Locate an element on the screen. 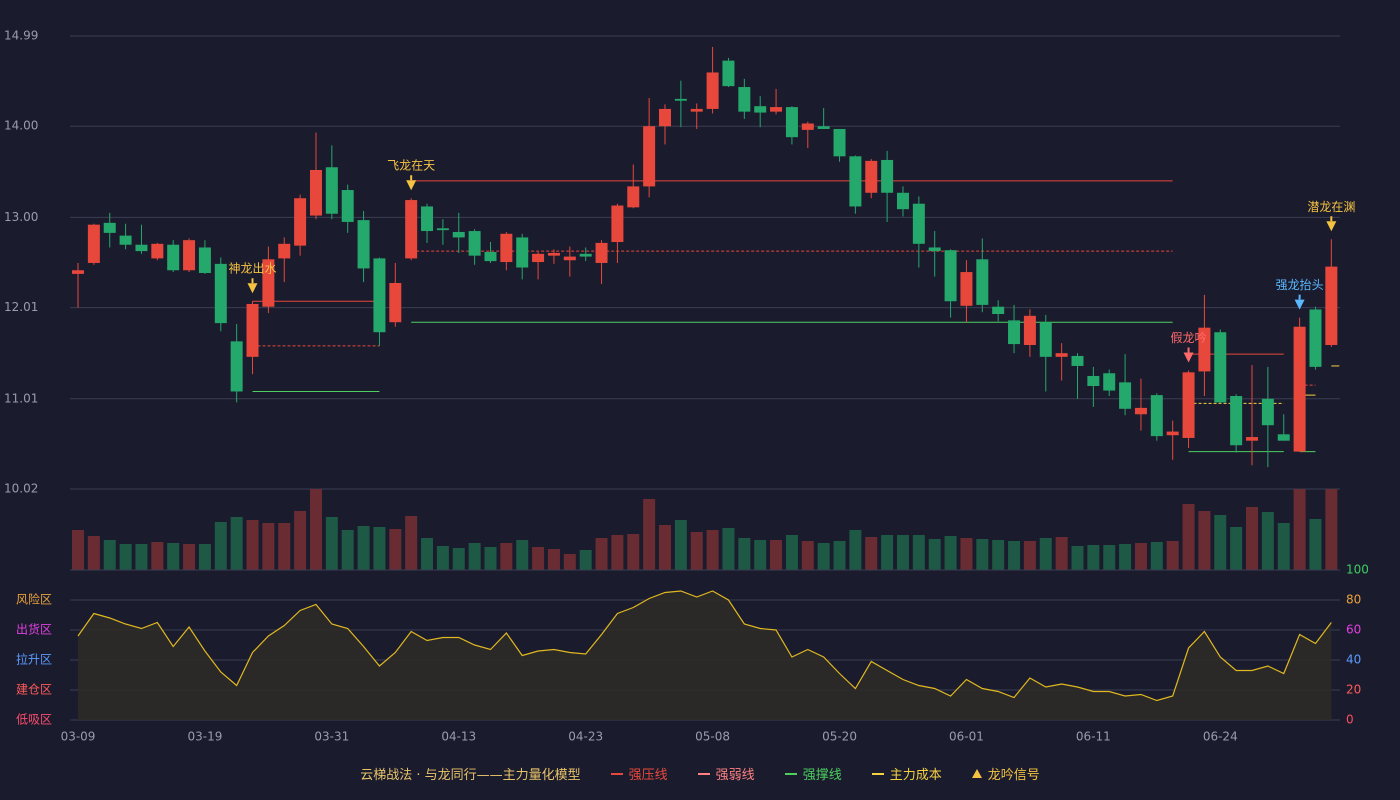  signal-label: 强龙抬头 is located at coordinates (1300, 285).